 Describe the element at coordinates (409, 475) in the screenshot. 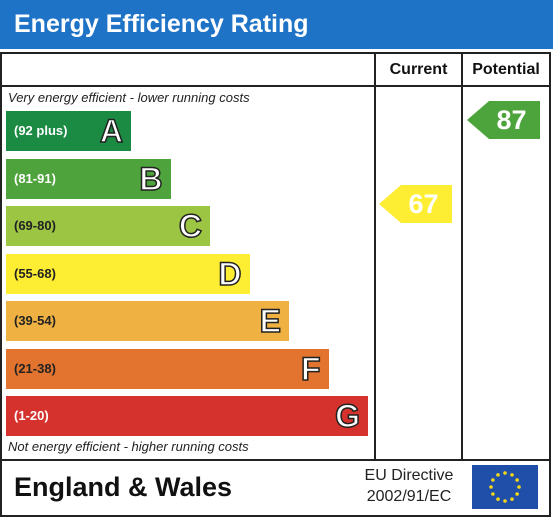

I see `directive-line1: EU Directive` at that location.